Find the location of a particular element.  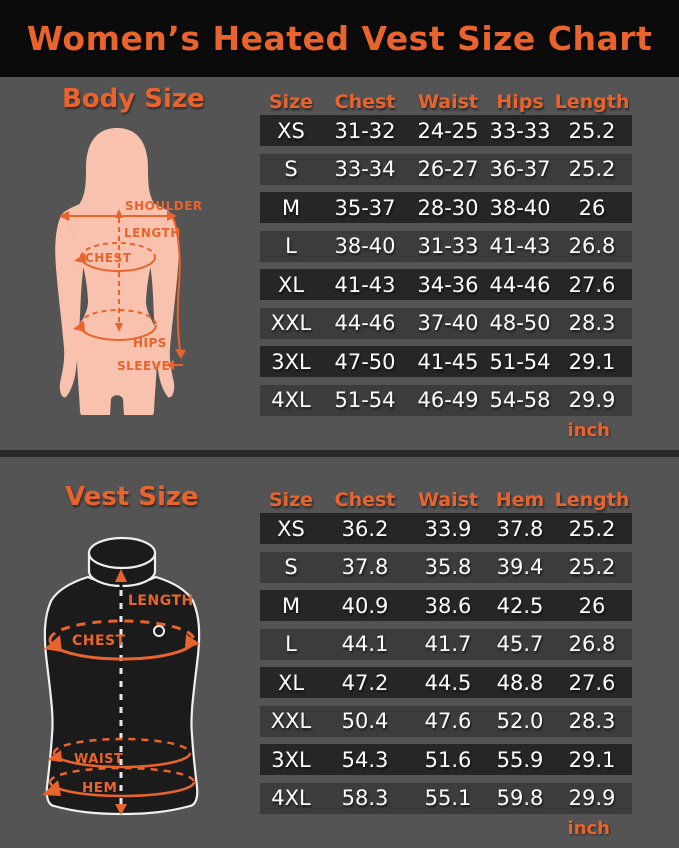

table-cell: 36.2 is located at coordinates (365, 528).